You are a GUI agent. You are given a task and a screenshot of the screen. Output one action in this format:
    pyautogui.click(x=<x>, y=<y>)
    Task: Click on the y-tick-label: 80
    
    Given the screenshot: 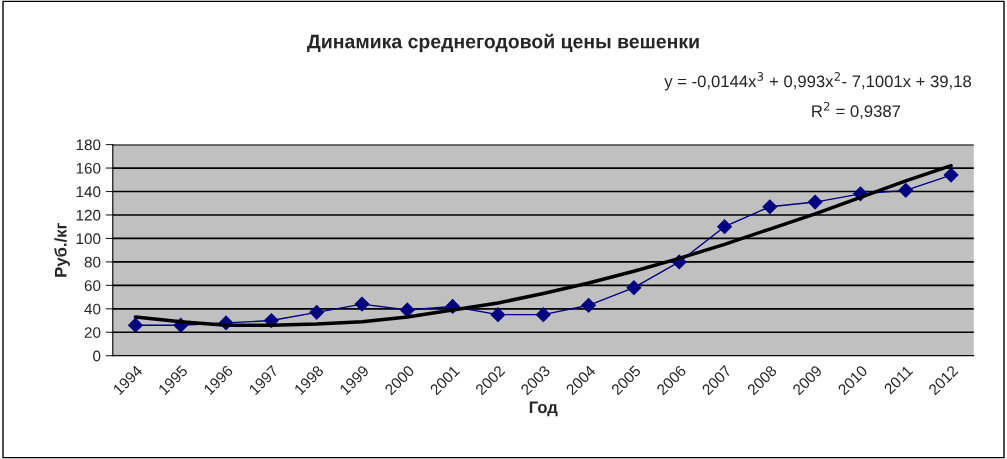 What is the action you would take?
    pyautogui.click(x=92, y=262)
    